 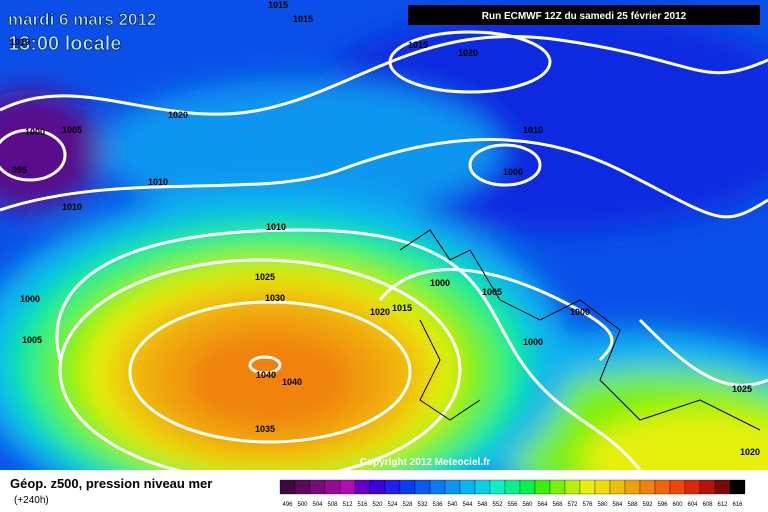 I want to click on colorbar-label: 496, so click(x=287, y=505).